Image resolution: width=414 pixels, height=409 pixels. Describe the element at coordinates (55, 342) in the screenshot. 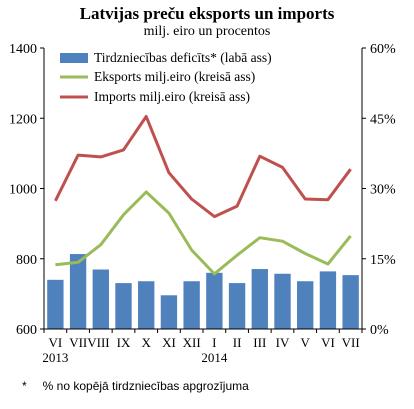

I see `x-tick-label-0: VI` at that location.